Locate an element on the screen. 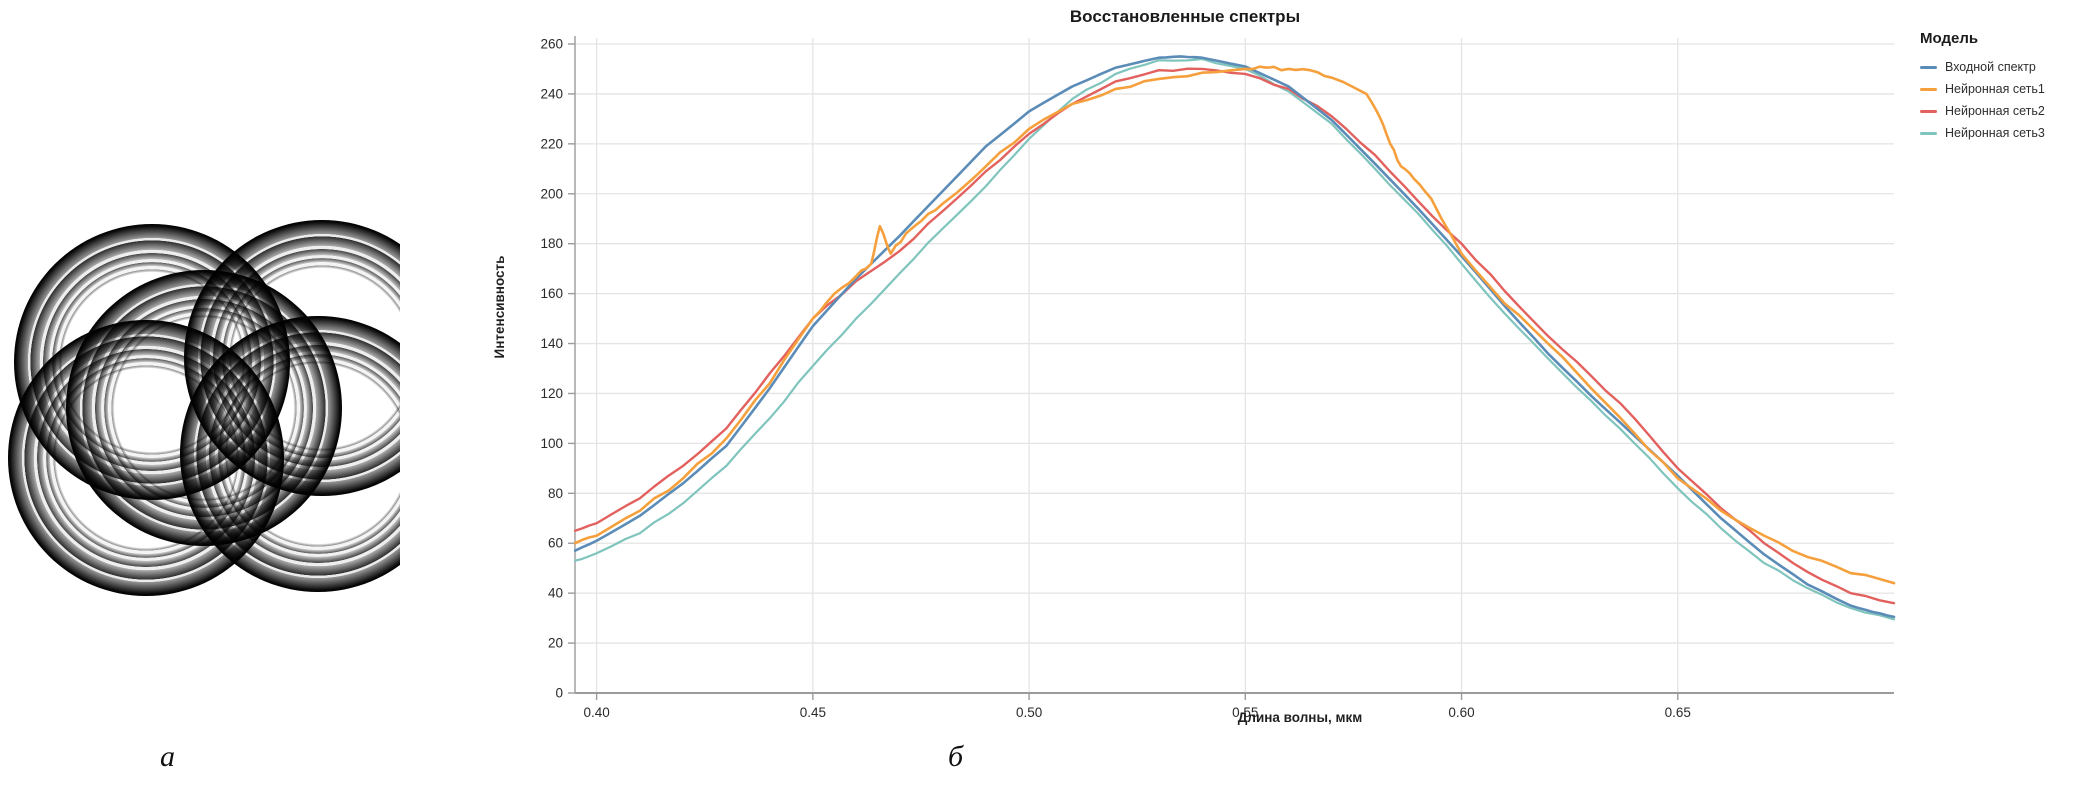 This screenshot has width=2086, height=794. x-tick-label: 0.55 is located at coordinates (1245, 712).